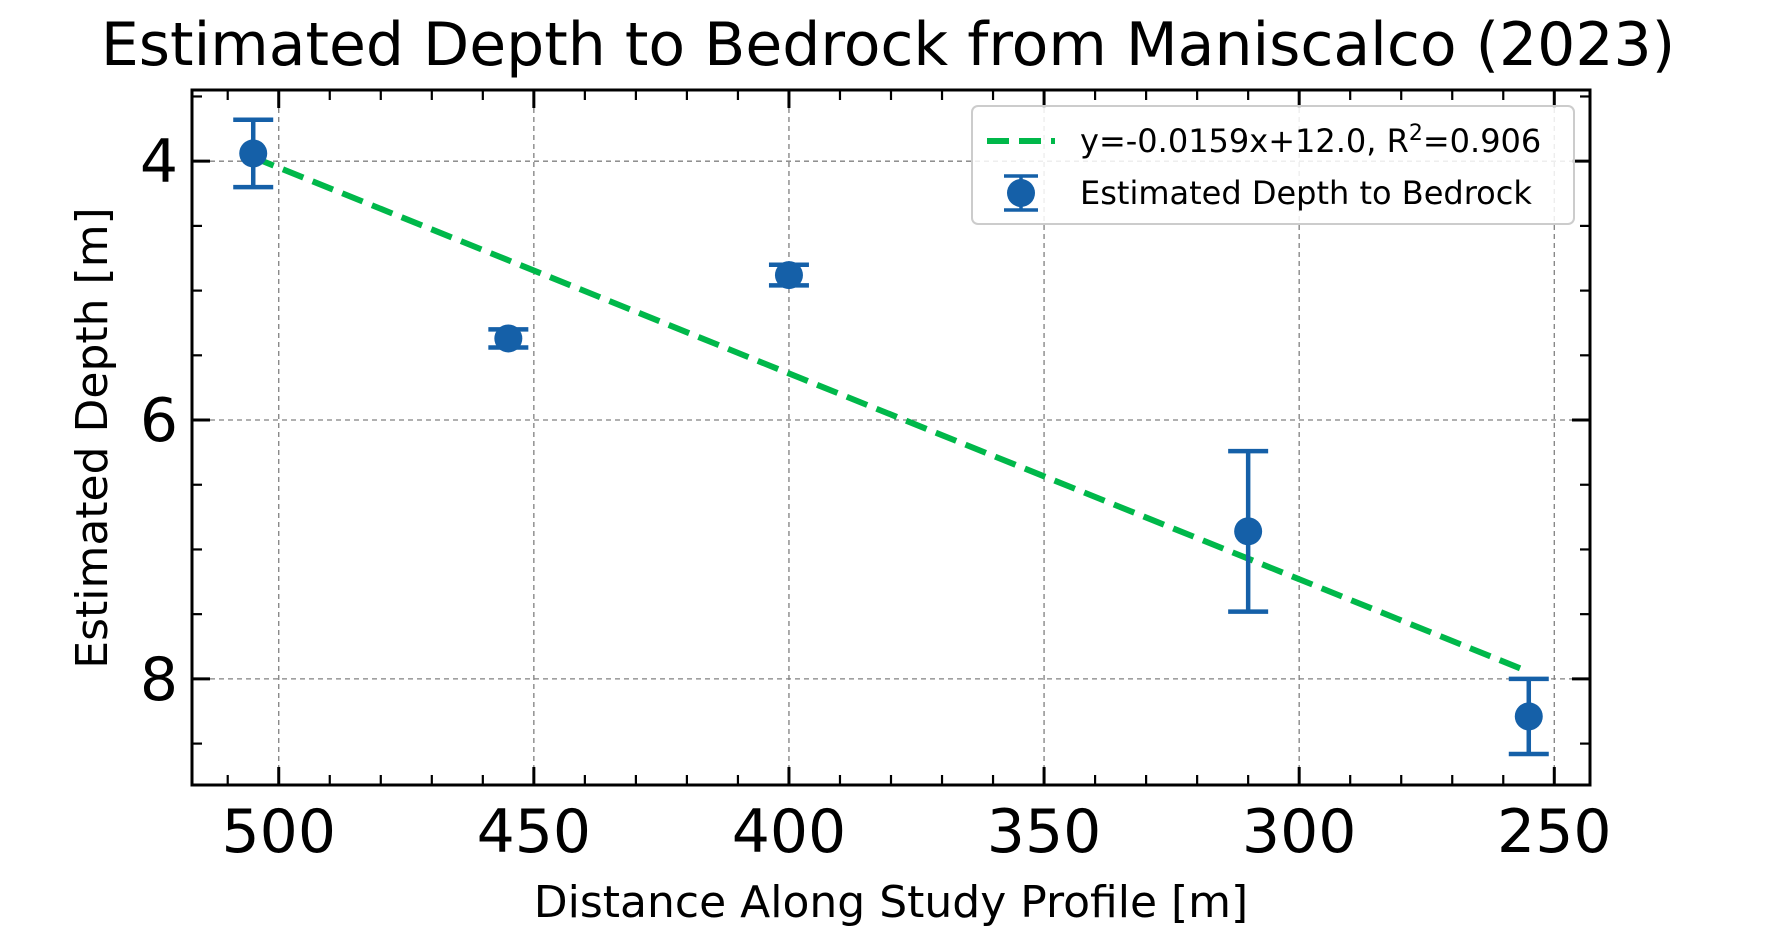 Image resolution: width=1777 pixels, height=941 pixels. I want to click on legend-box, so click(1273, 165).